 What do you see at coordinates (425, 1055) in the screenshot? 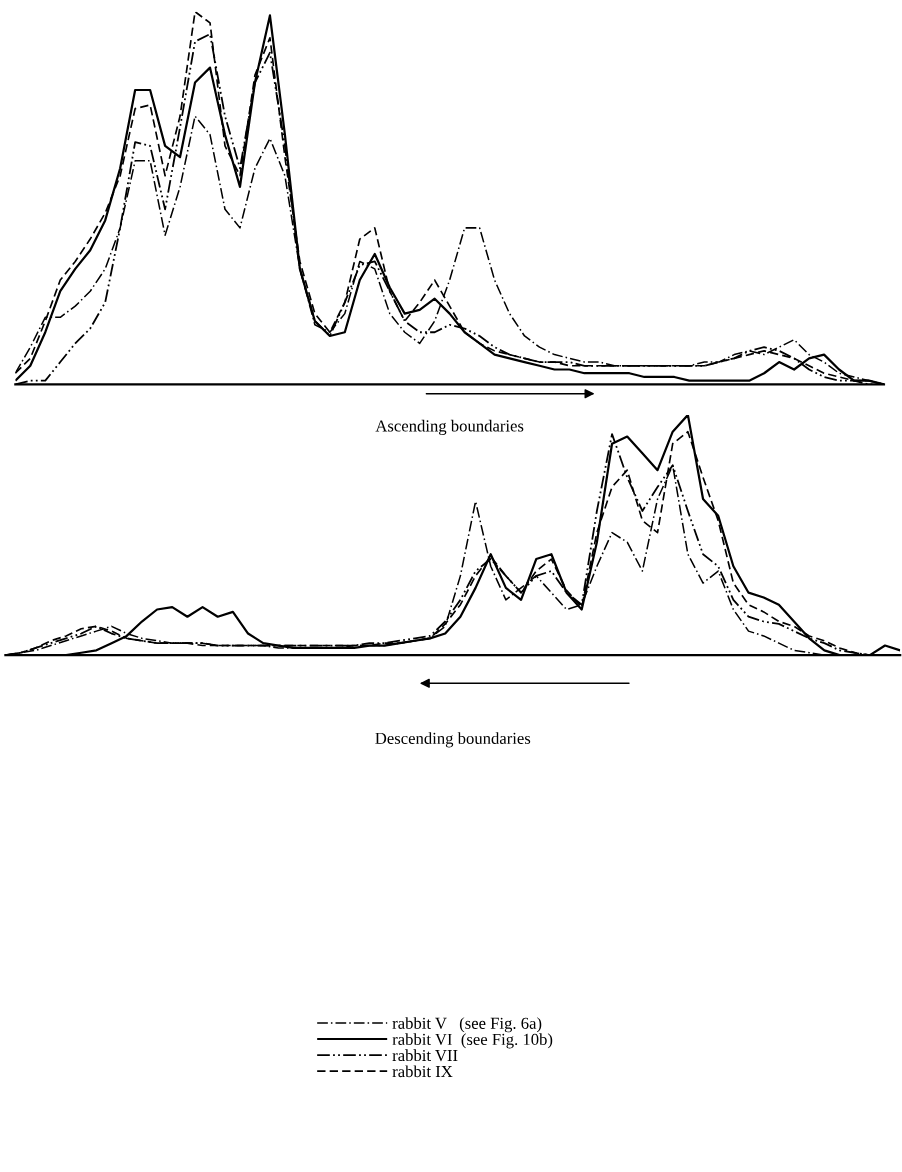
I see `legend-label: rabbit VII` at bounding box center [425, 1055].